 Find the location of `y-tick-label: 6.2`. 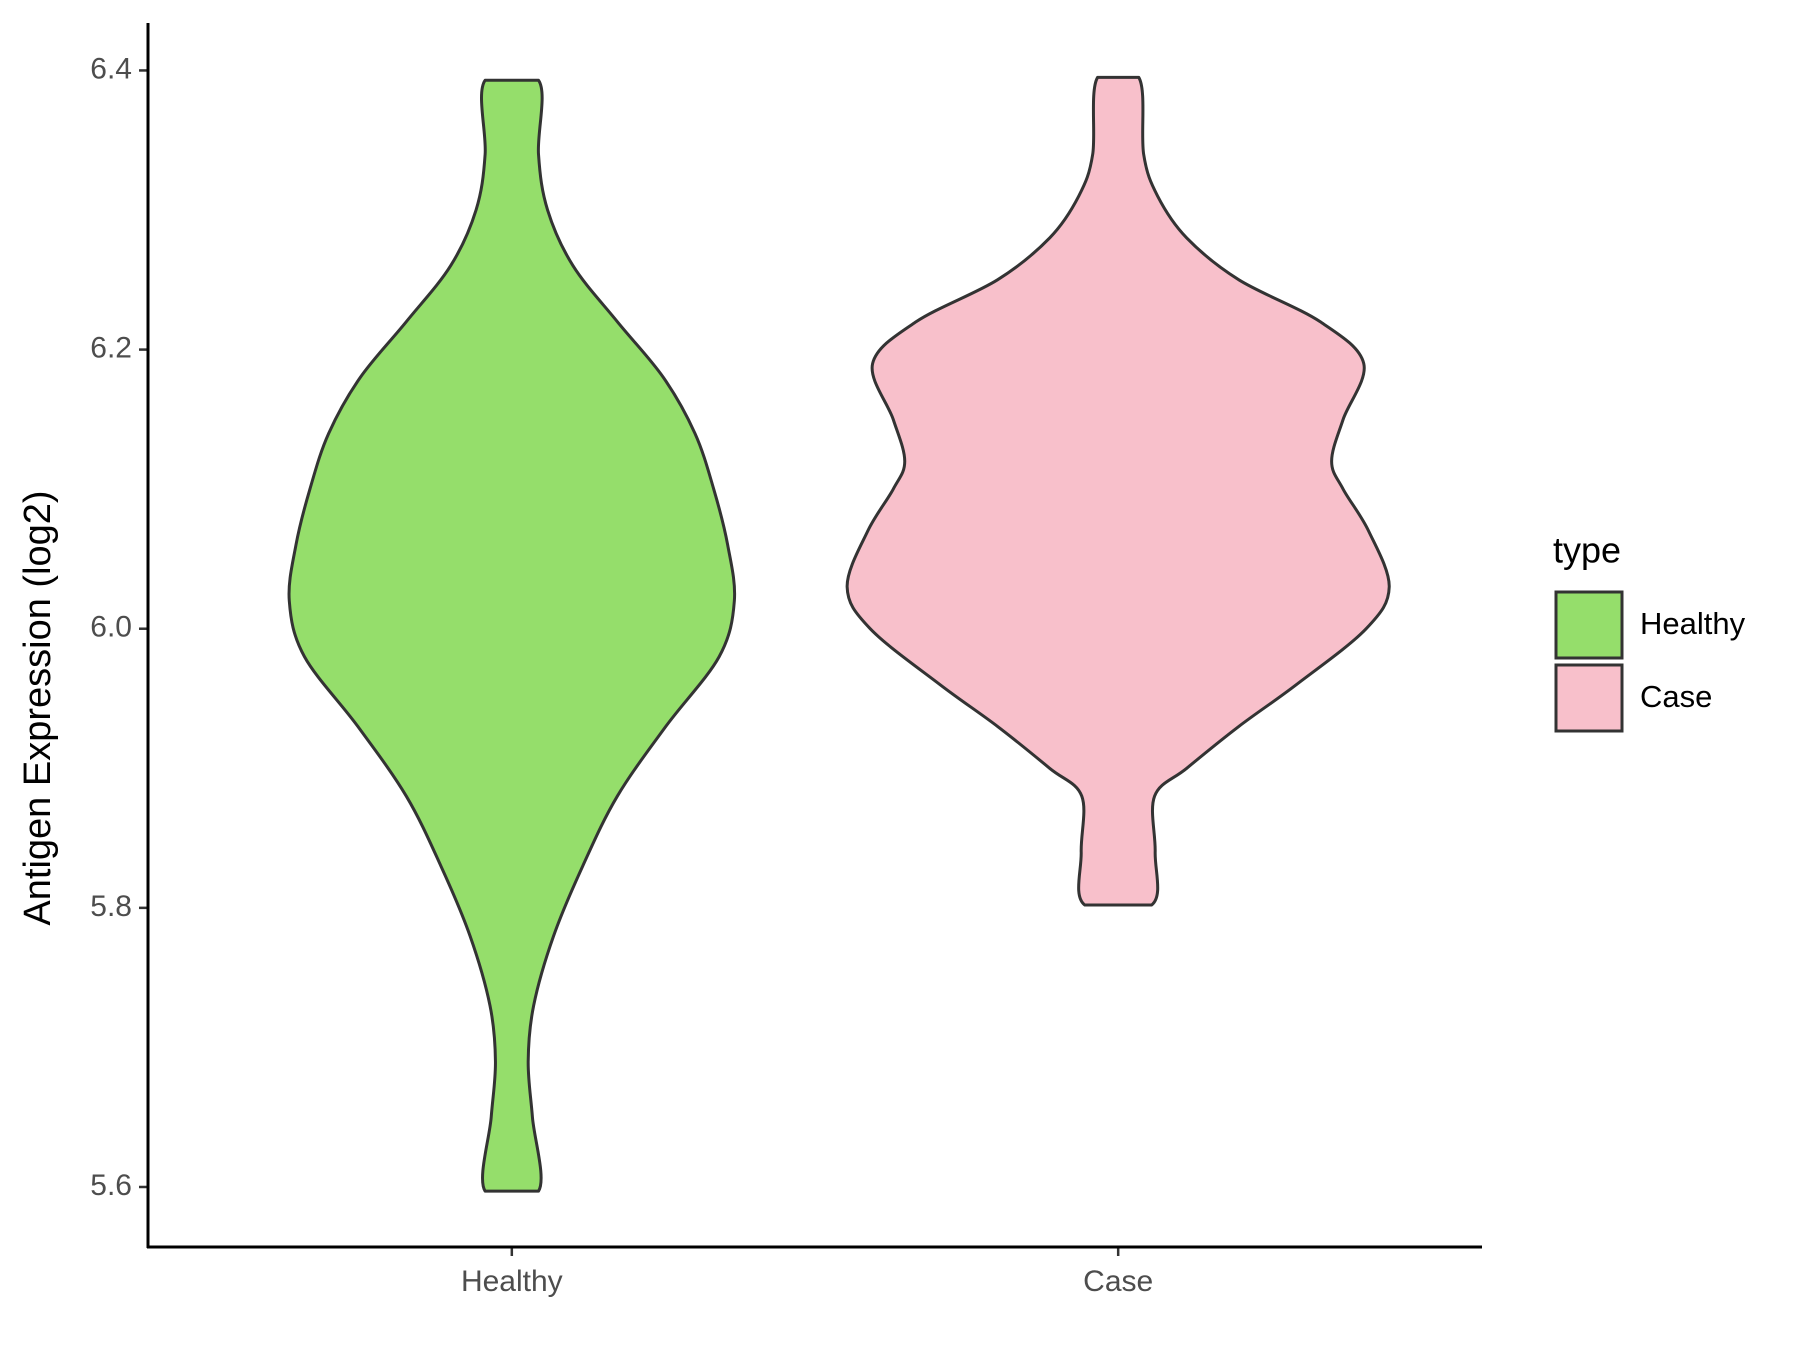

y-tick-label: 6.2 is located at coordinates (111, 348).